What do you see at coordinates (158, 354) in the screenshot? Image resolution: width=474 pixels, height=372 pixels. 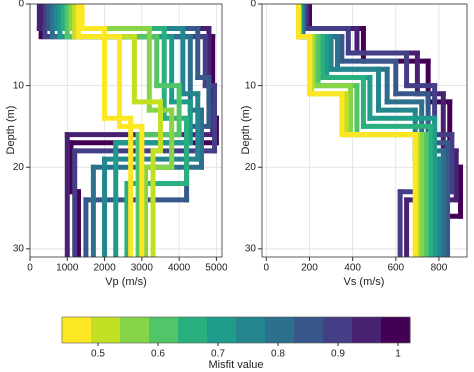 I see `colorbar-tick-label: 0.6` at bounding box center [158, 354].